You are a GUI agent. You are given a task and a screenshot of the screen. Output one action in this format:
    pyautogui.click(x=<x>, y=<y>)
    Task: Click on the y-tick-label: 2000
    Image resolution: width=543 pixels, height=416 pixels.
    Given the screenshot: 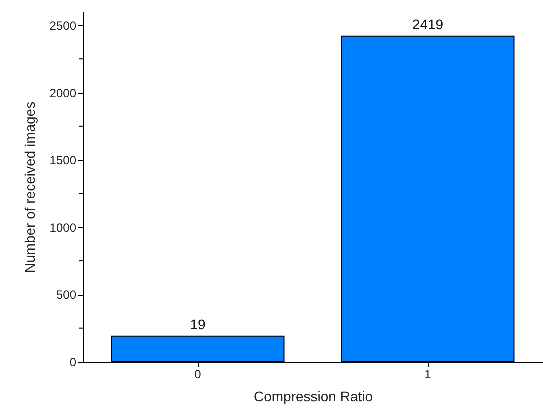 What is the action you would take?
    pyautogui.click(x=63, y=93)
    